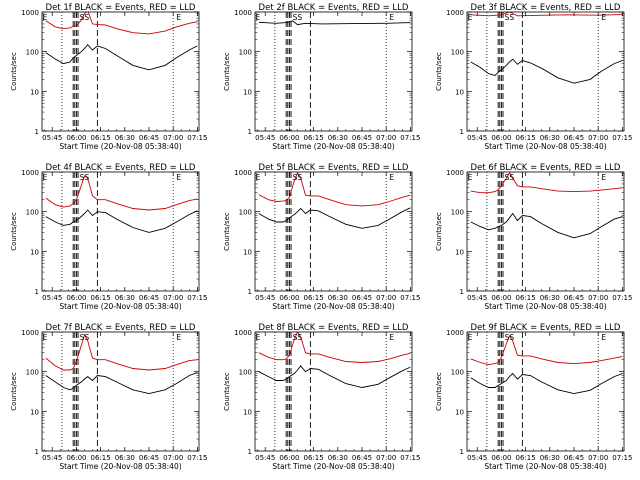  Describe the element at coordinates (334, 168) in the screenshot. I see `chart-title: Det 5f BLACK = Events, RED = LLD` at that location.